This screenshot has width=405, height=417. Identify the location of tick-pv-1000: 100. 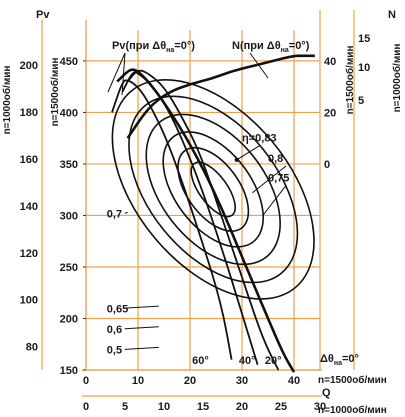
(29, 301).